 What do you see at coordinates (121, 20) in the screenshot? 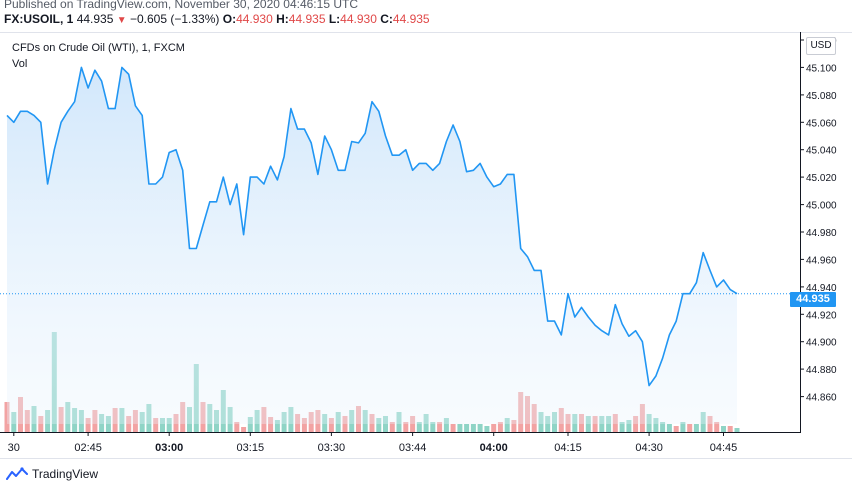
I see `down-arrow-icon: ▼` at bounding box center [121, 20].